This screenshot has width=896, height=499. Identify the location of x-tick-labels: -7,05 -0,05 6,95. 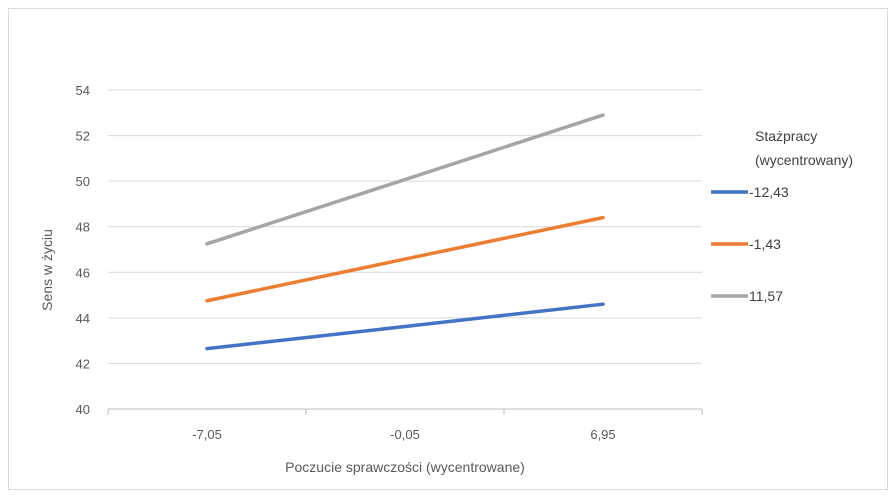
(403, 434).